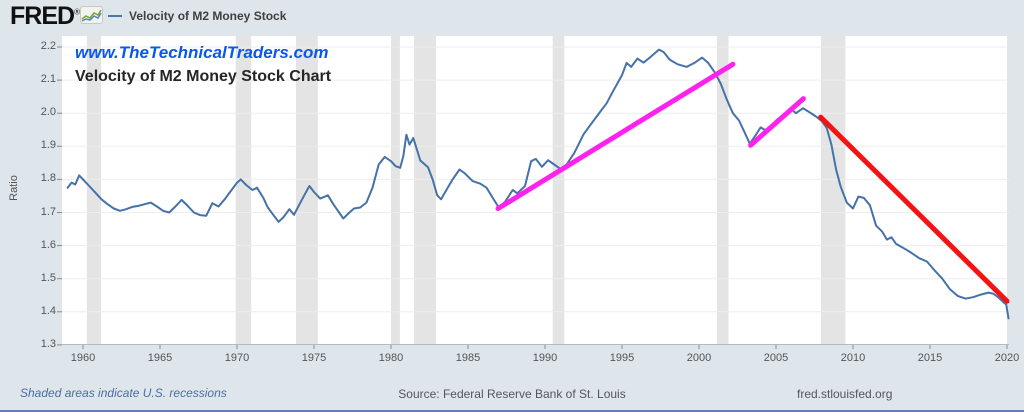  I want to click on x-tick-label: 1980, so click(391, 358).